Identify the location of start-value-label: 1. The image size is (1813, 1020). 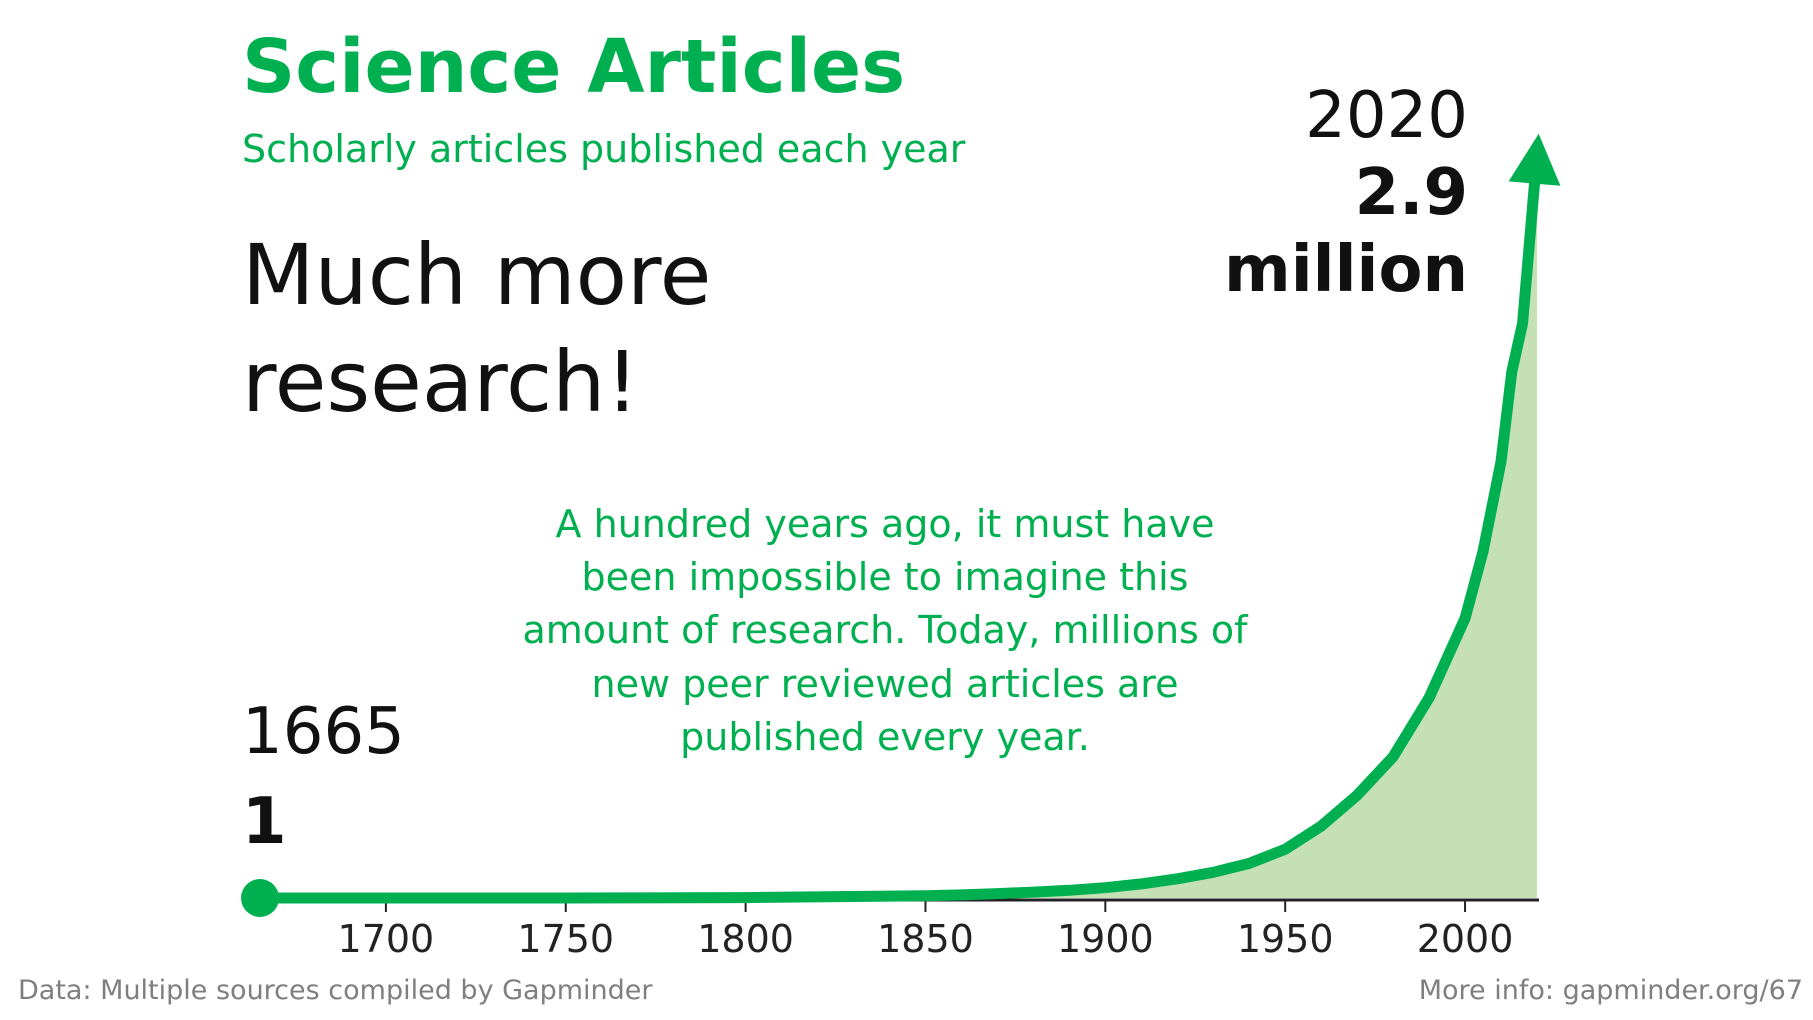
(264, 822).